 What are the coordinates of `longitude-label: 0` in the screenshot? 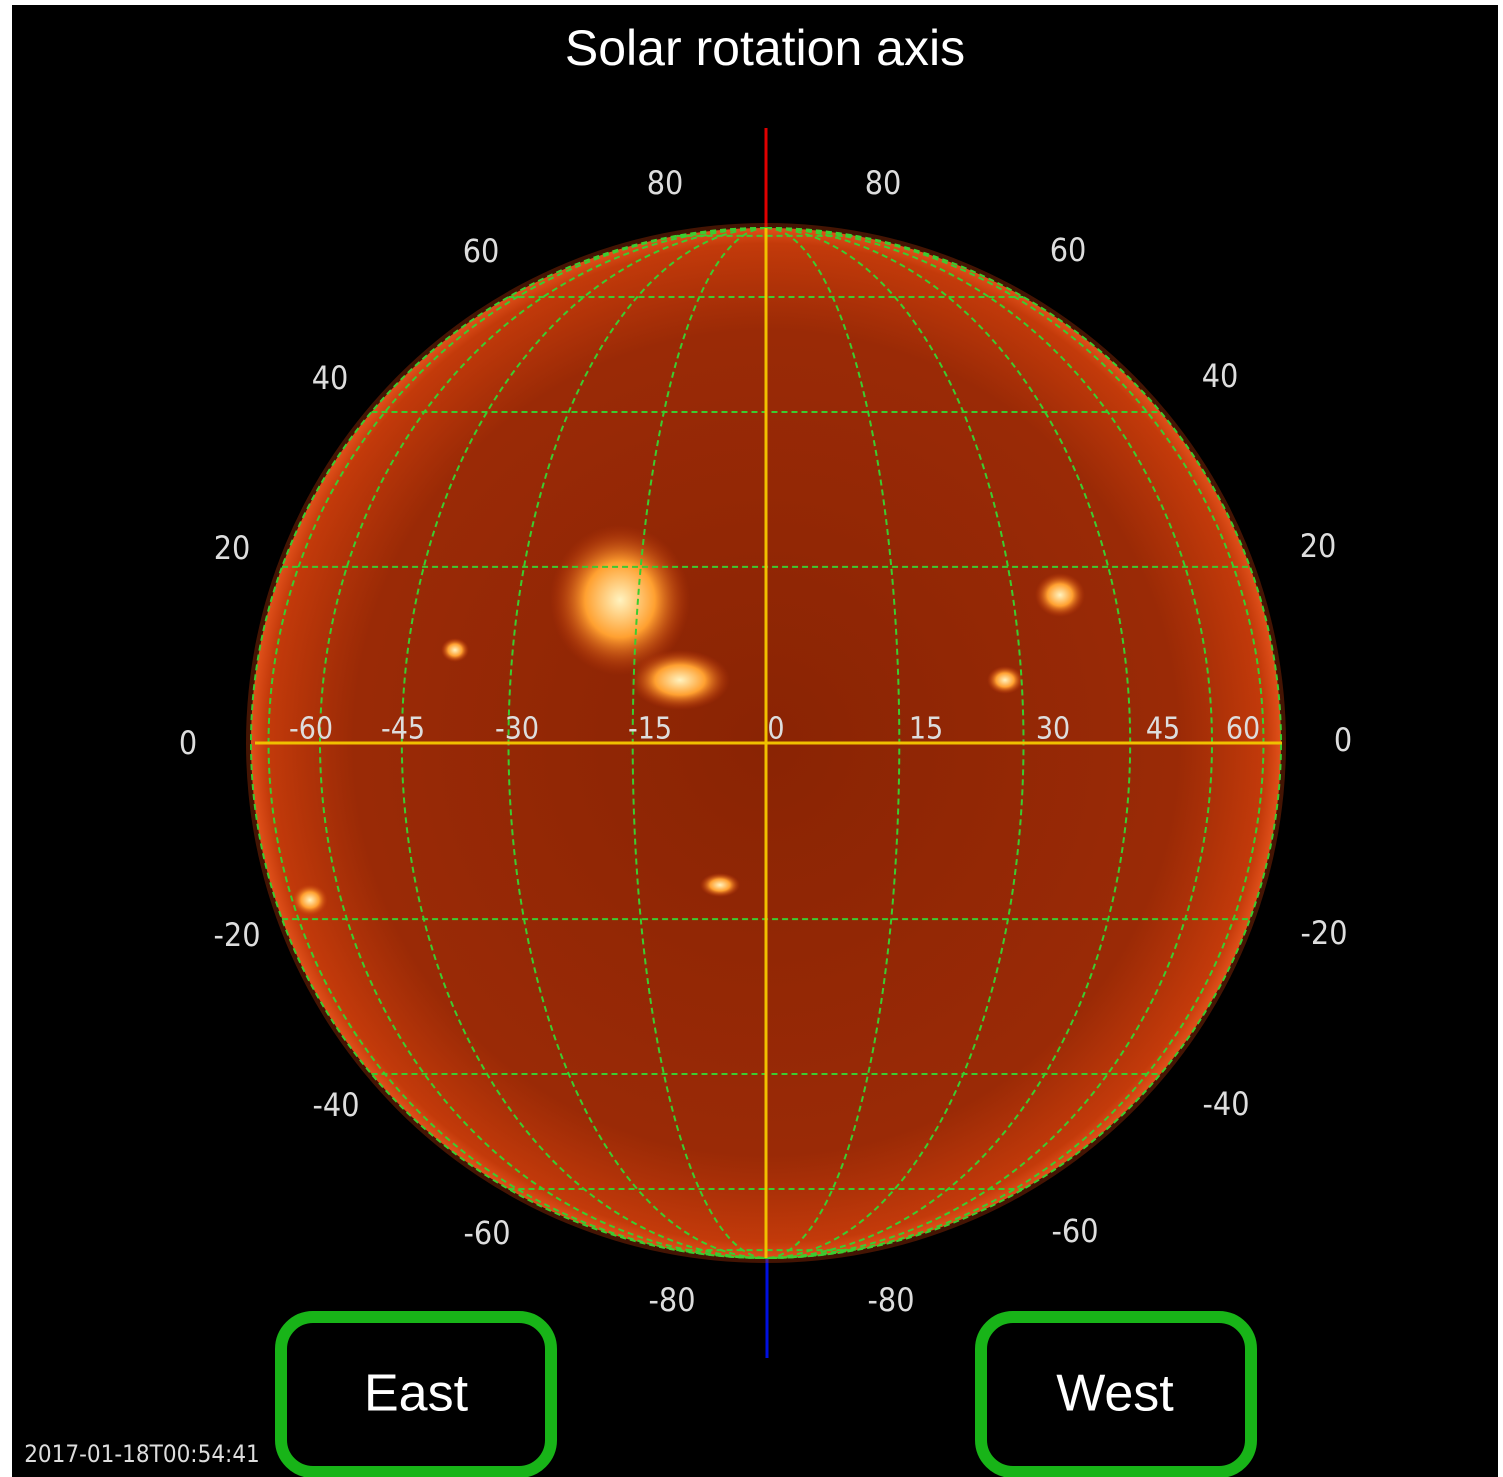 It's located at (775, 729).